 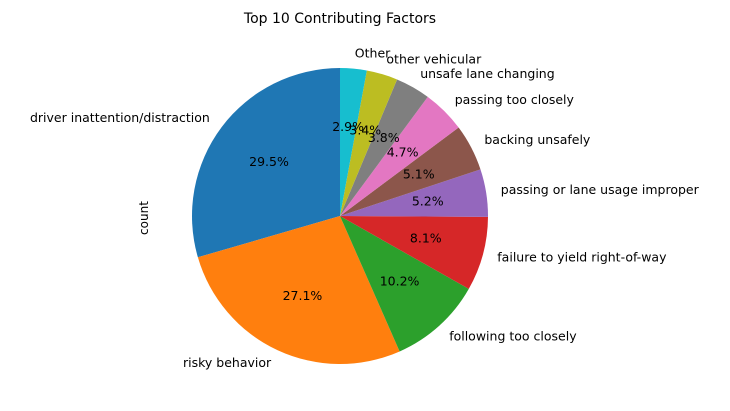 I want to click on slice-percent-label: 29.5%, so click(x=269, y=161).